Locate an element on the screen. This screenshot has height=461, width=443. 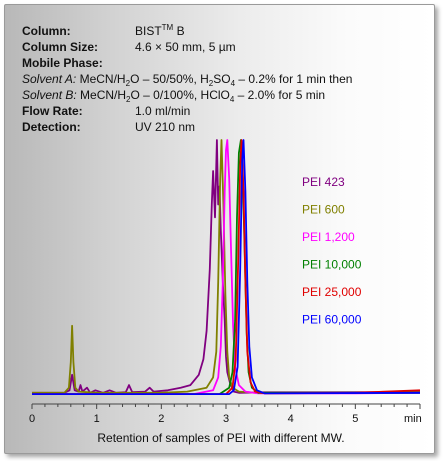
column-value-sup: TM is located at coordinates (168, 27).